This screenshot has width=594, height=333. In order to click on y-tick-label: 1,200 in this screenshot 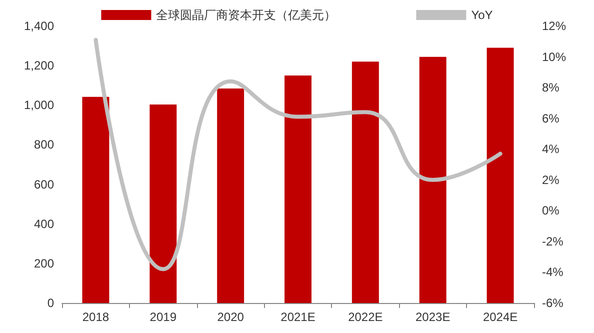, I will do `click(39, 65)`.